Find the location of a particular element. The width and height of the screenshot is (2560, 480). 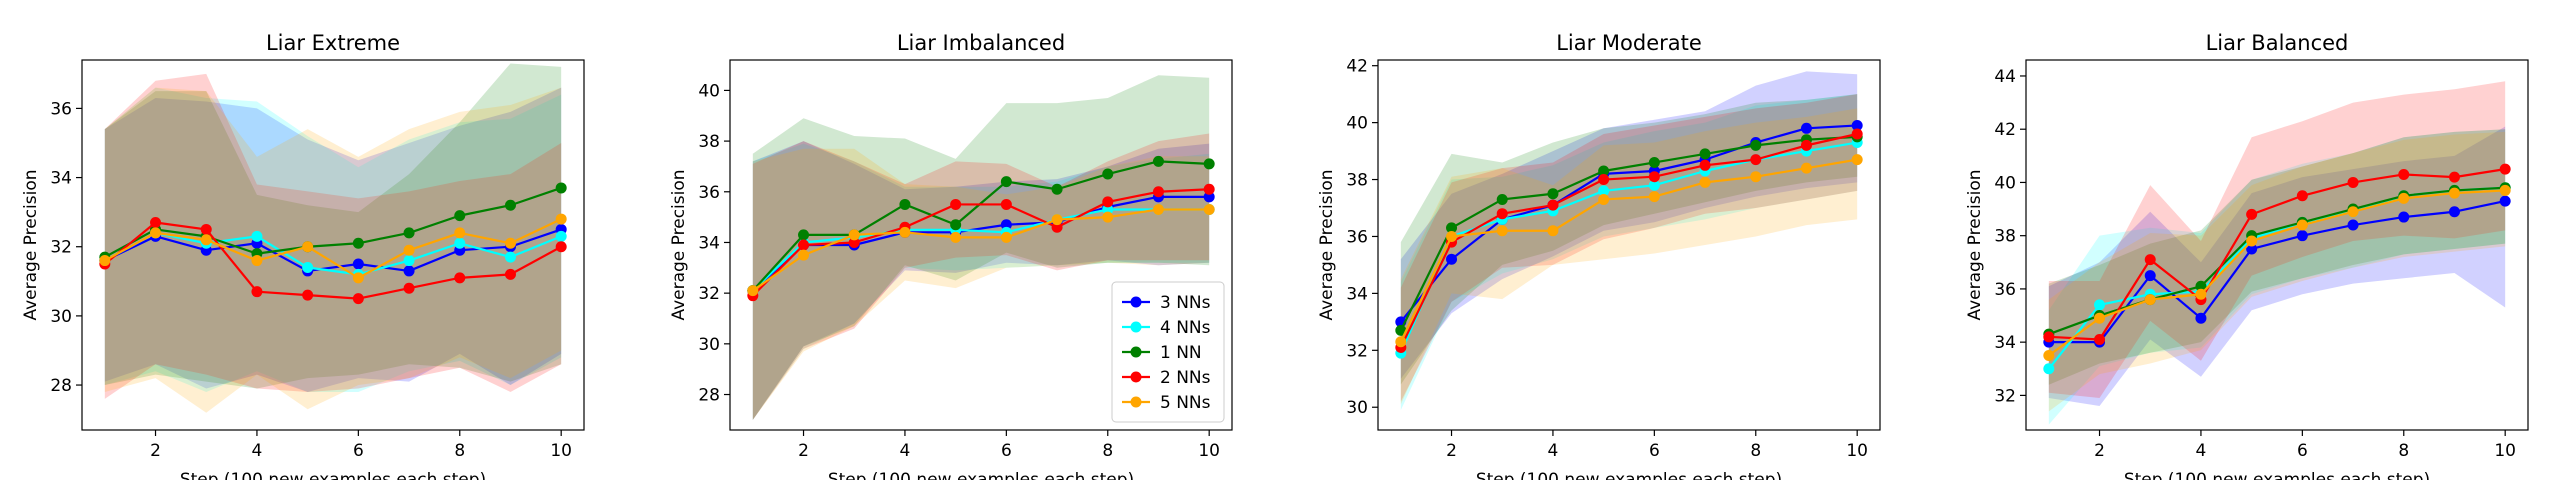

chart-title: Liar Imbalanced is located at coordinates (981, 43).